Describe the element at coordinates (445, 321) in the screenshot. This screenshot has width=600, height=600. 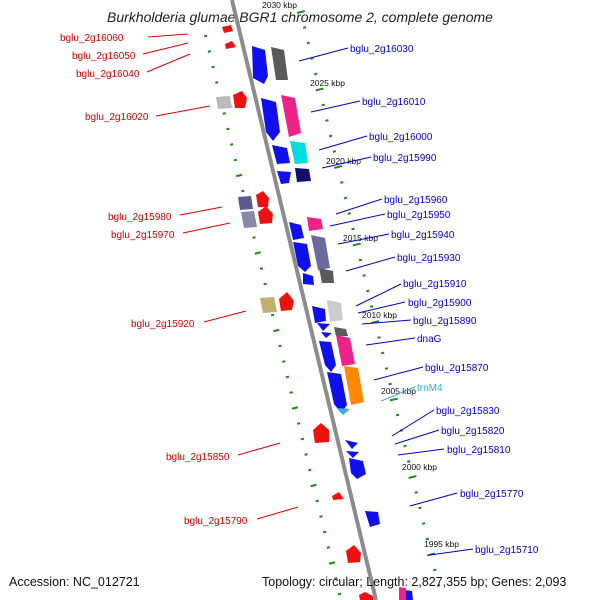
I see `gene-label-bglu-2g15890: bglu_2g15890` at that location.